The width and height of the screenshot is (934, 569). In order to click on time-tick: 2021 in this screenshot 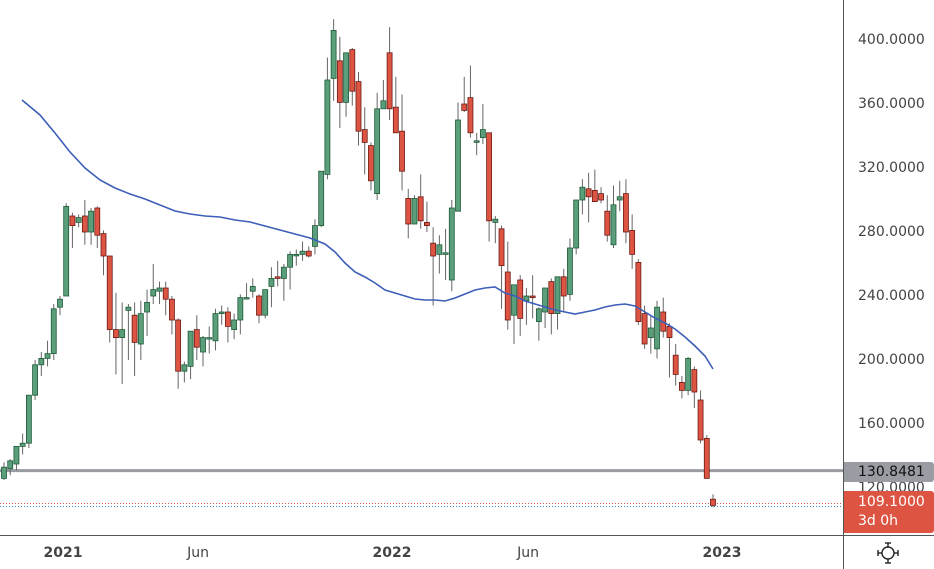, I will do `click(63, 553)`.